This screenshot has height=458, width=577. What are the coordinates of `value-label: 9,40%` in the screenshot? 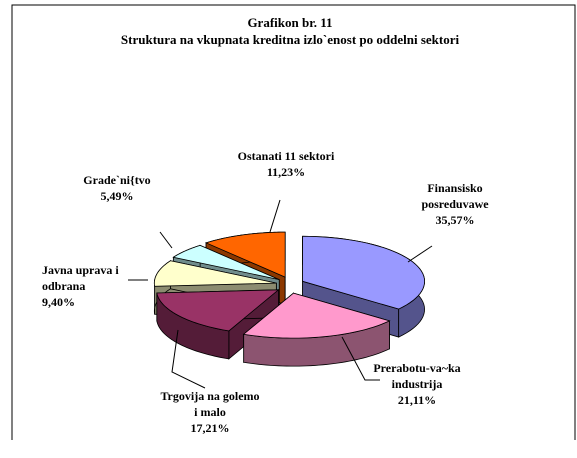 It's located at (58, 302).